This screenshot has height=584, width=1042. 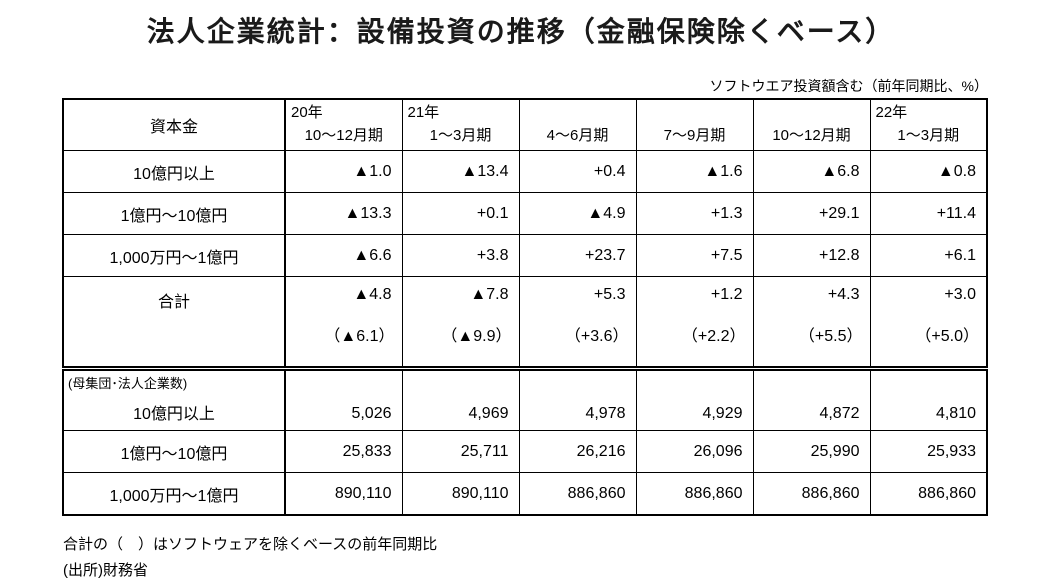 What do you see at coordinates (460, 124) in the screenshot?
I see `header-period-cell: 21年 1～3月期` at bounding box center [460, 124].